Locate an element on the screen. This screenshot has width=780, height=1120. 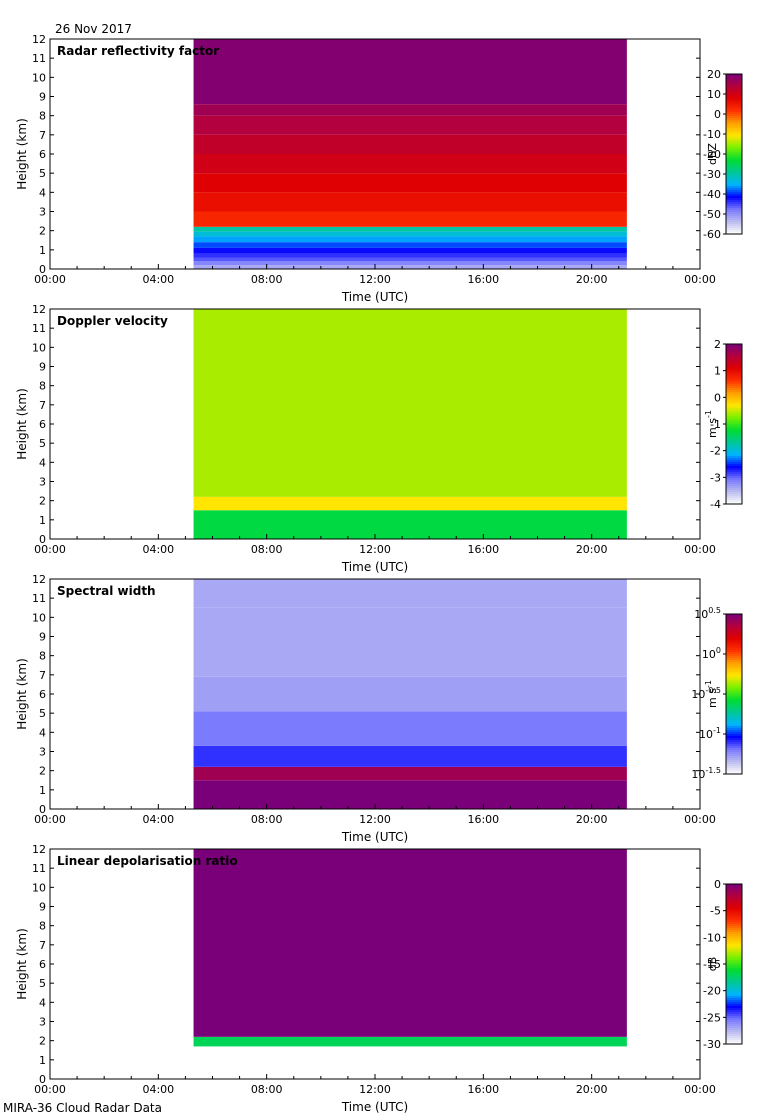
colorbar-tick-label: -10 is located at coordinates (712, 937).